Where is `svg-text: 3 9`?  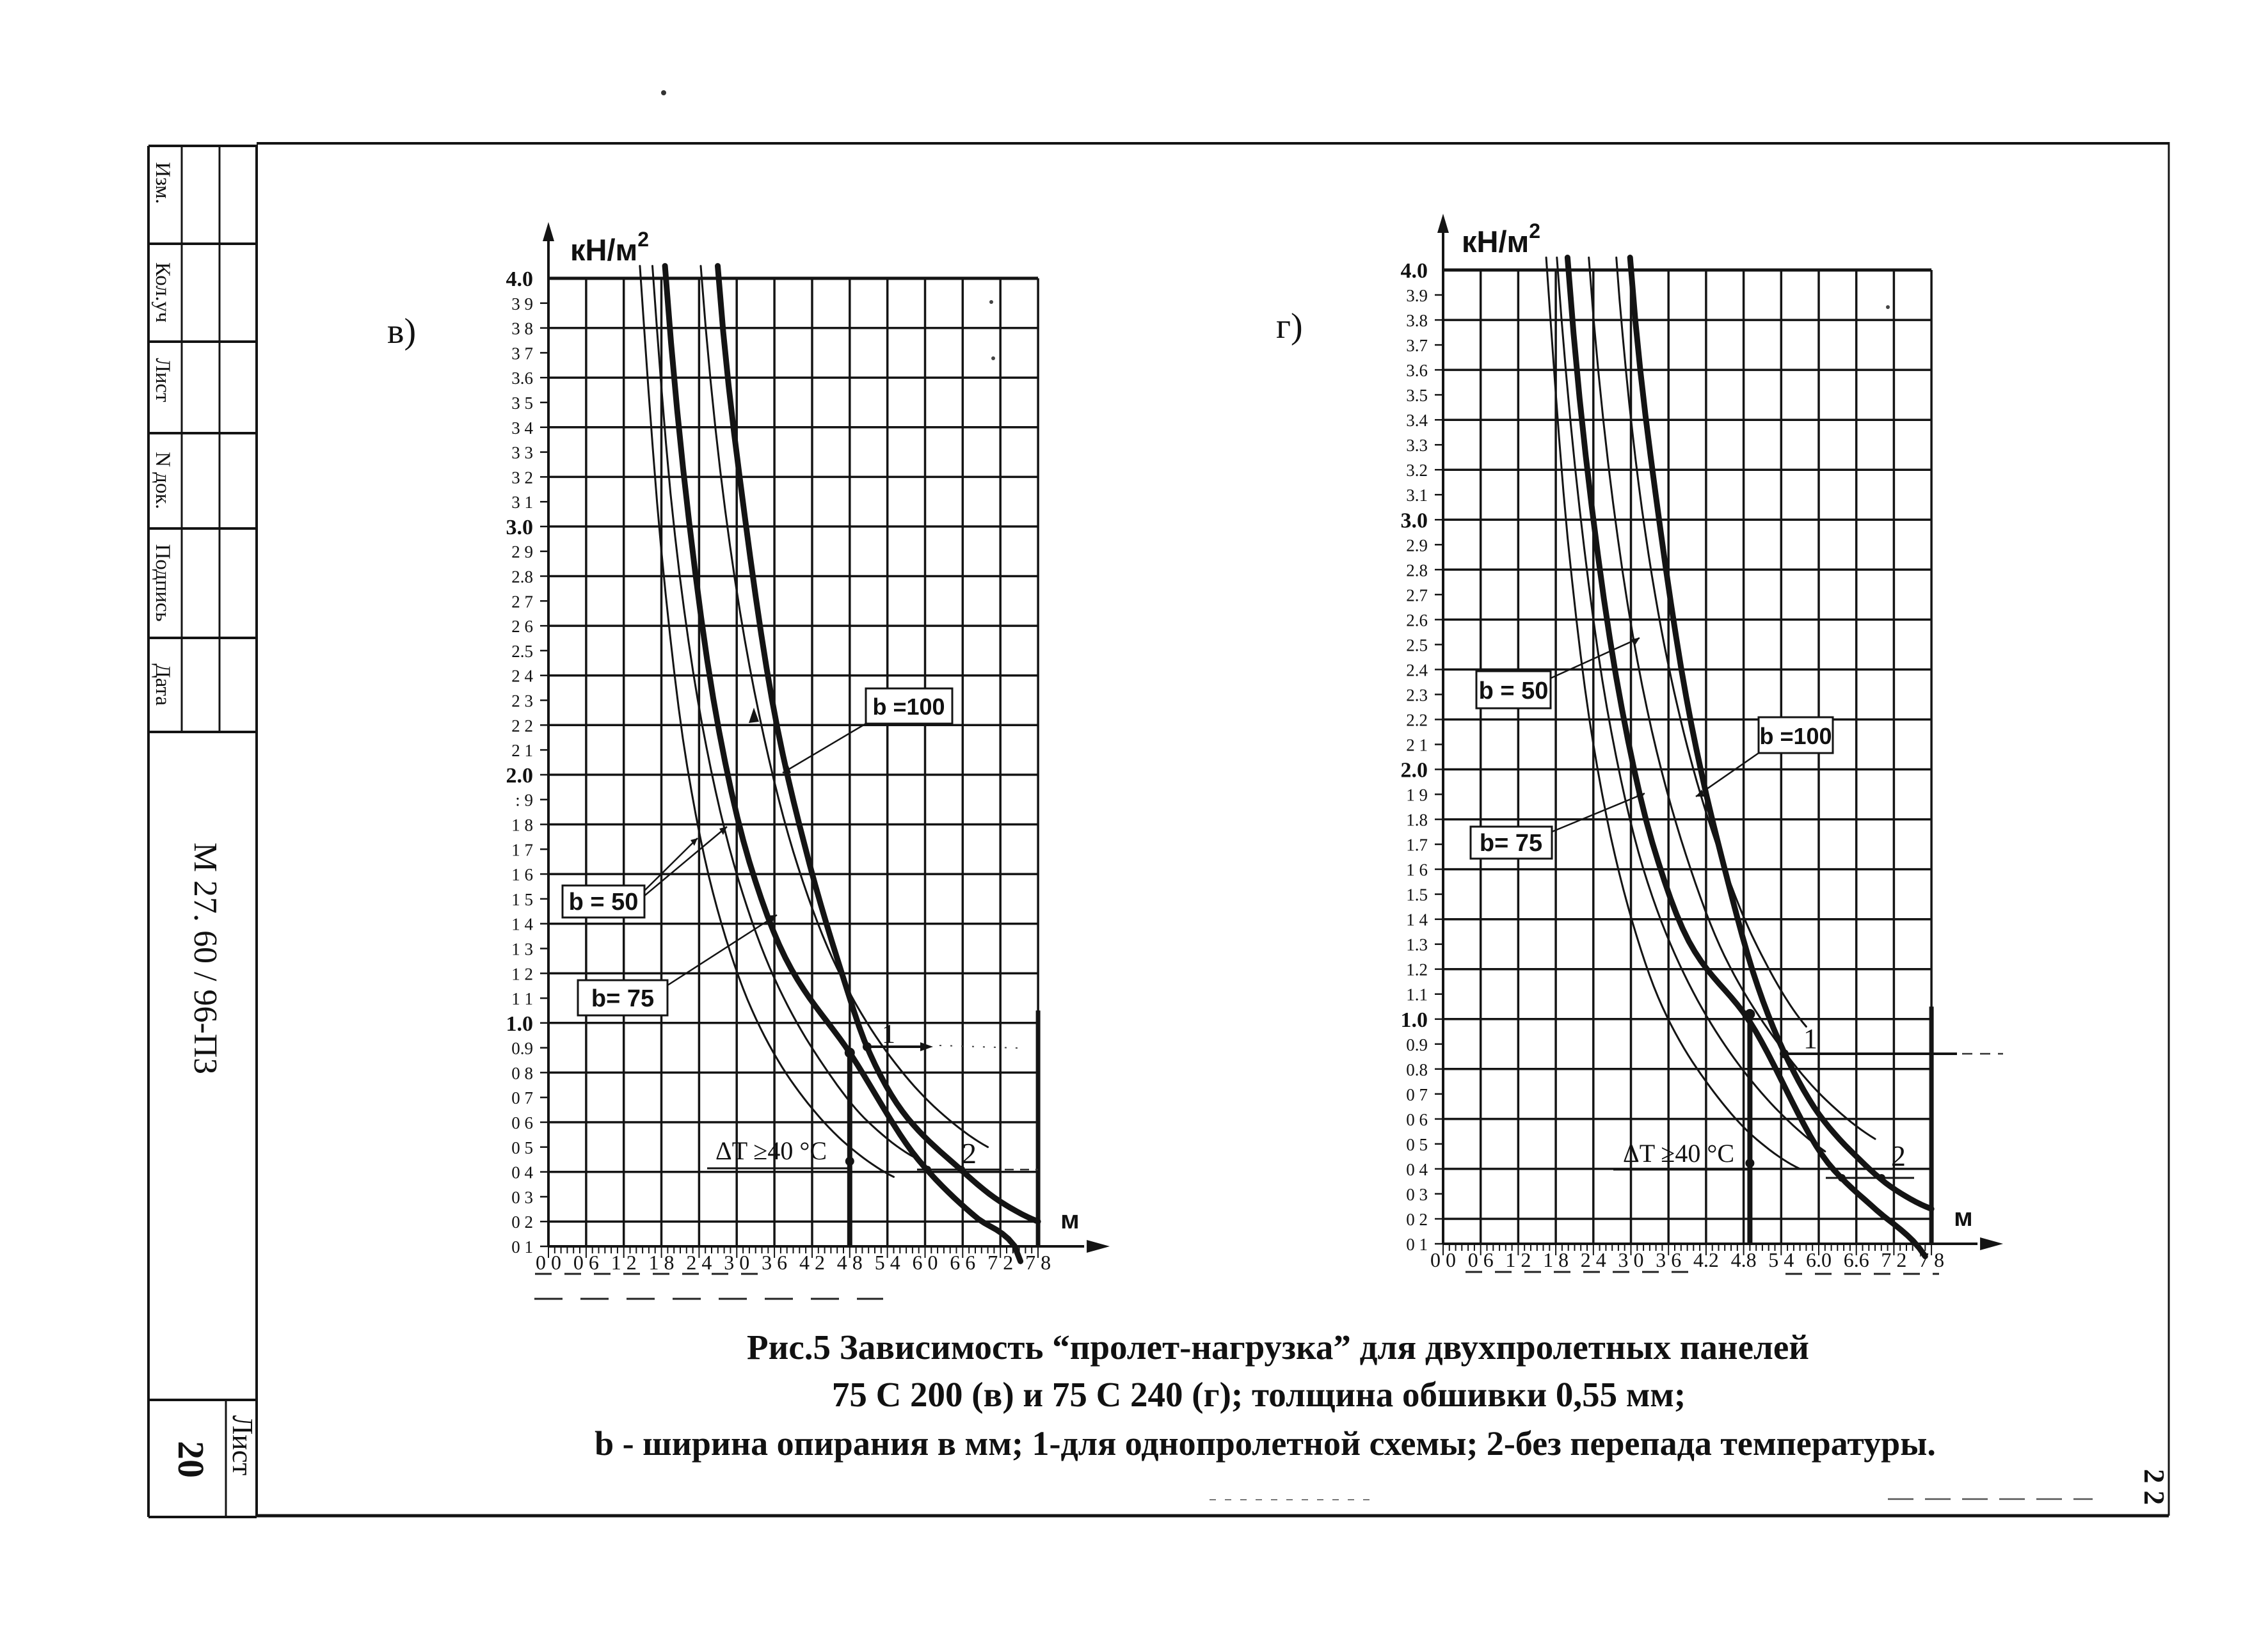 svg-text: 3 9 is located at coordinates (522, 304).